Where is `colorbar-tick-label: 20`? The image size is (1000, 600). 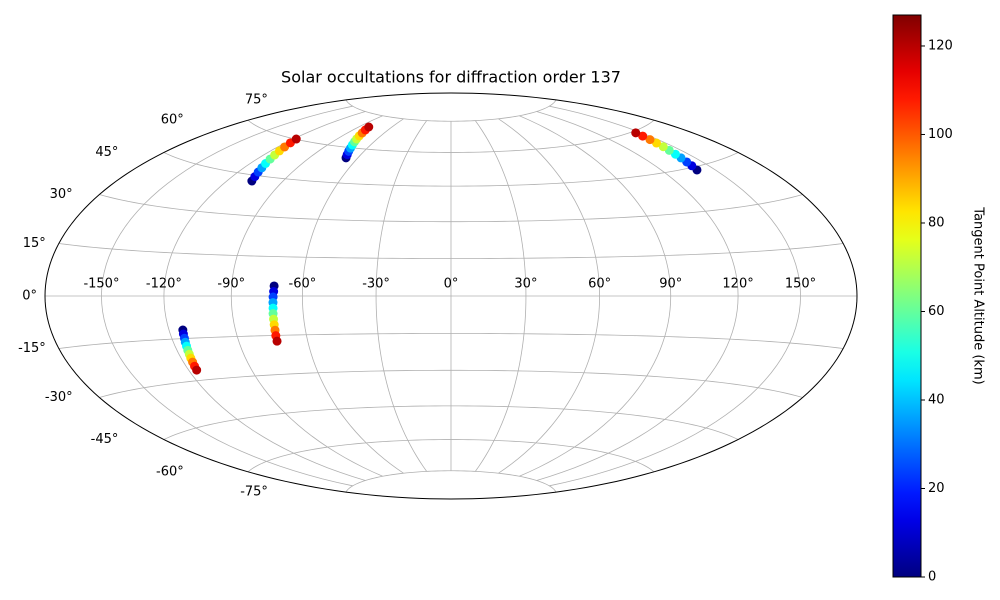
colorbar-tick-label: 20 is located at coordinates (936, 488).